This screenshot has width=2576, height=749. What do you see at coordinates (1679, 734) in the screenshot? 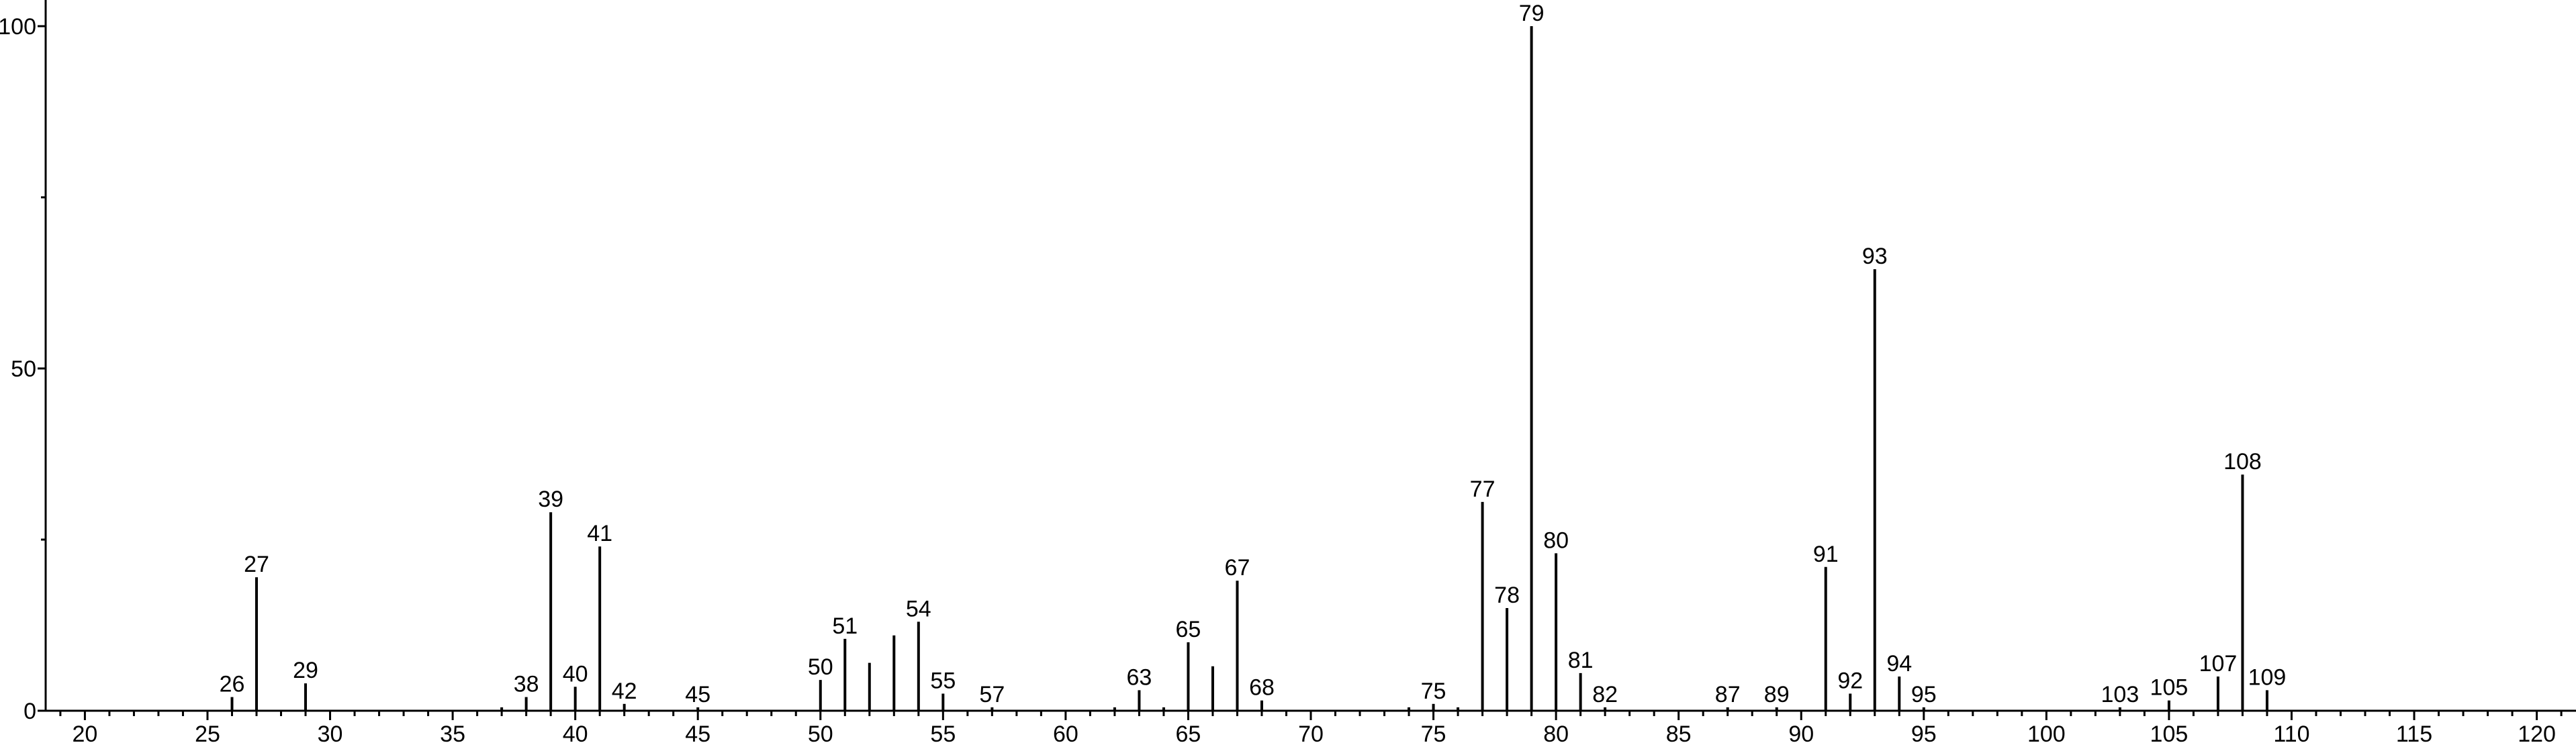
I see `x-tick-label: 85` at bounding box center [1679, 734].